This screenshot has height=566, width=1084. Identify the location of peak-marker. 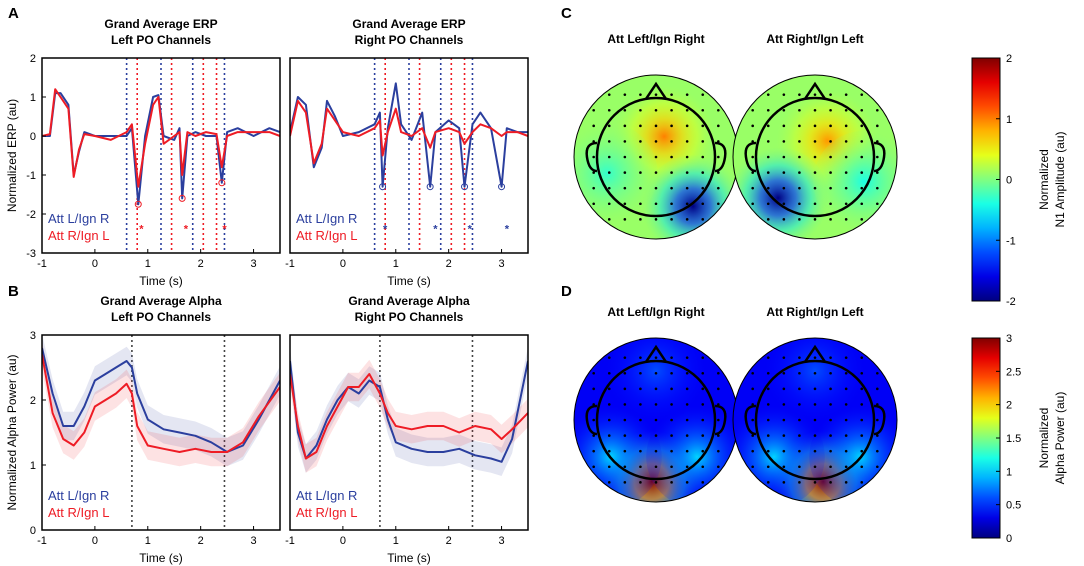
(222, 183).